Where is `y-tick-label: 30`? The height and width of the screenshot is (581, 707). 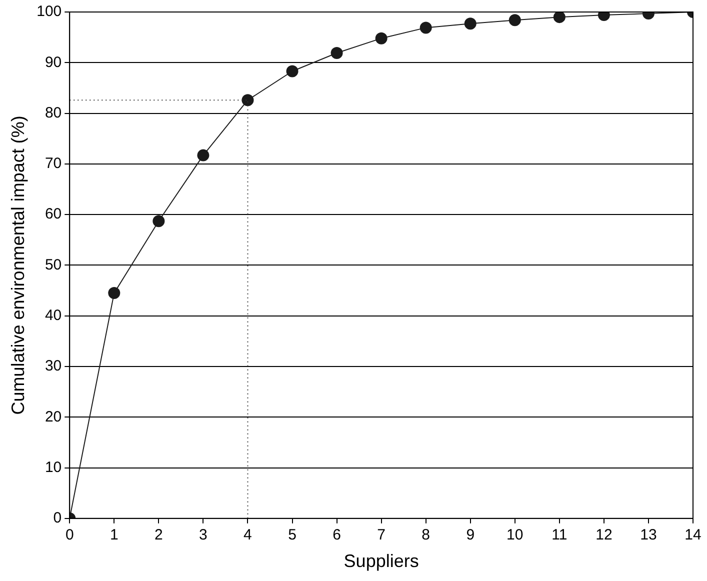
y-tick-label: 30 is located at coordinates (53, 366).